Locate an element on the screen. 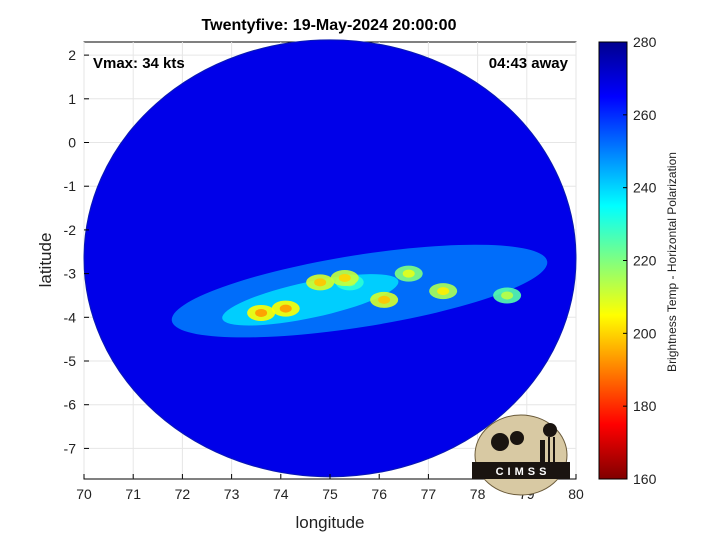  y-tick-label: -1 is located at coordinates (70, 186).